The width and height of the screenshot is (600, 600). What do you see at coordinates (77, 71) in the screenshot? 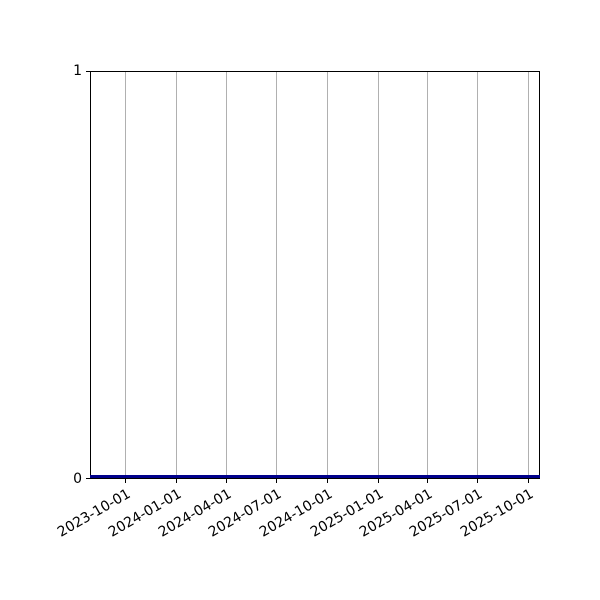
I see `y-tick-label: 1` at bounding box center [77, 71].